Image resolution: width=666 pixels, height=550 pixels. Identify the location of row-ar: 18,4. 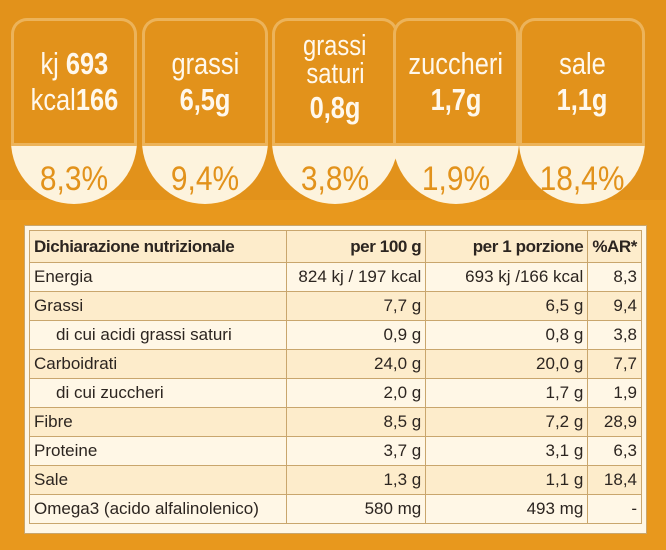
(614, 480).